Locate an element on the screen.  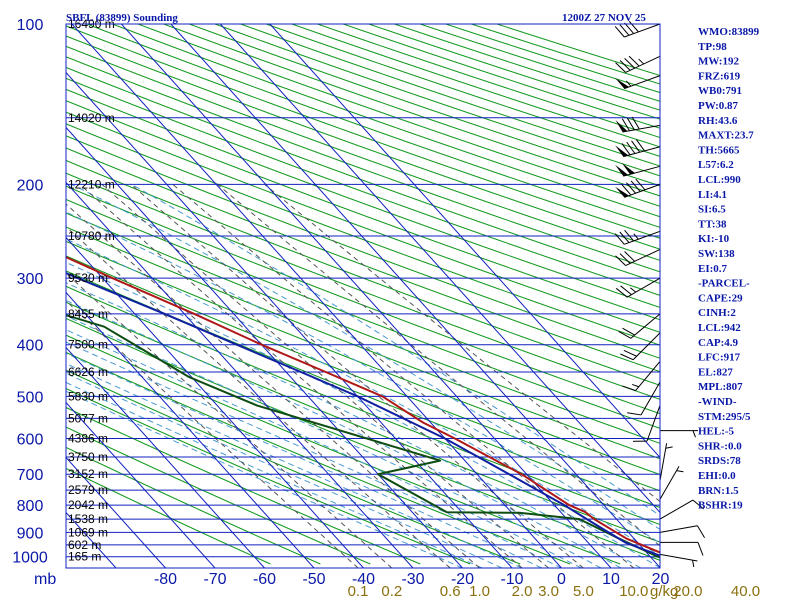
pressure-tick-label: 600 is located at coordinates (30, 440).